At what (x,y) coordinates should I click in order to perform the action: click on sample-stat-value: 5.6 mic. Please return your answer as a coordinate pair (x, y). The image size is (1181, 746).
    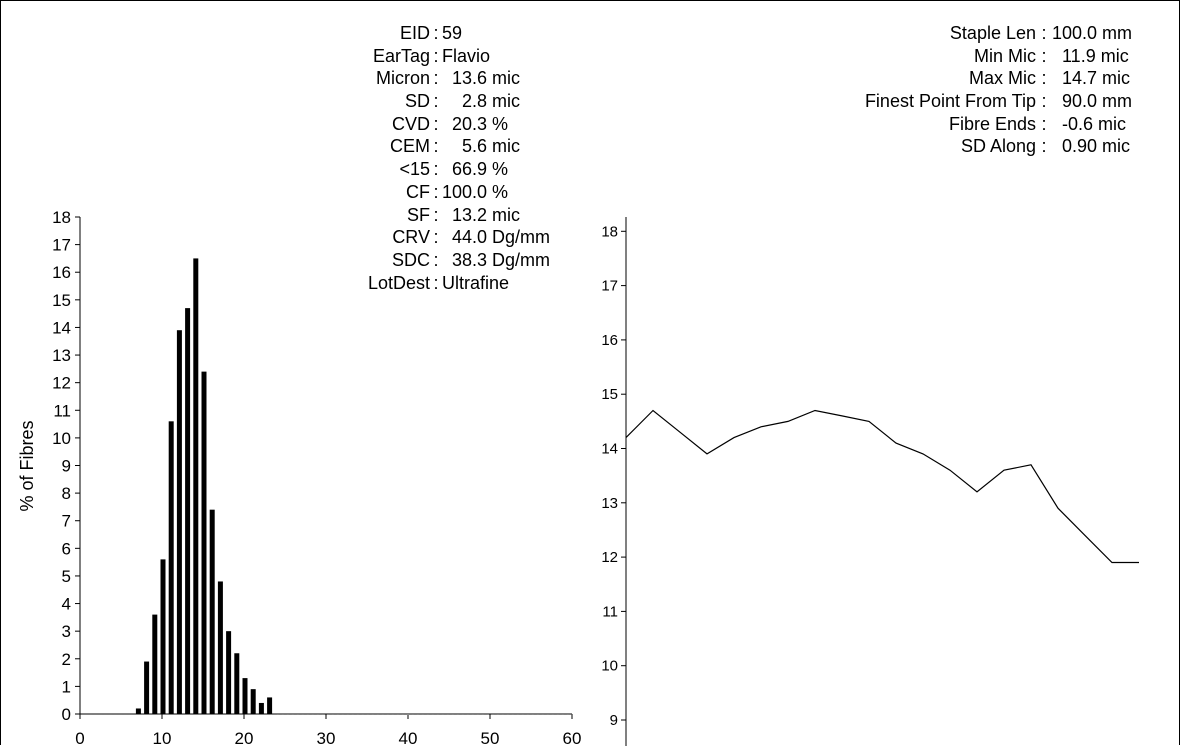
    Looking at the image, I should click on (481, 146).